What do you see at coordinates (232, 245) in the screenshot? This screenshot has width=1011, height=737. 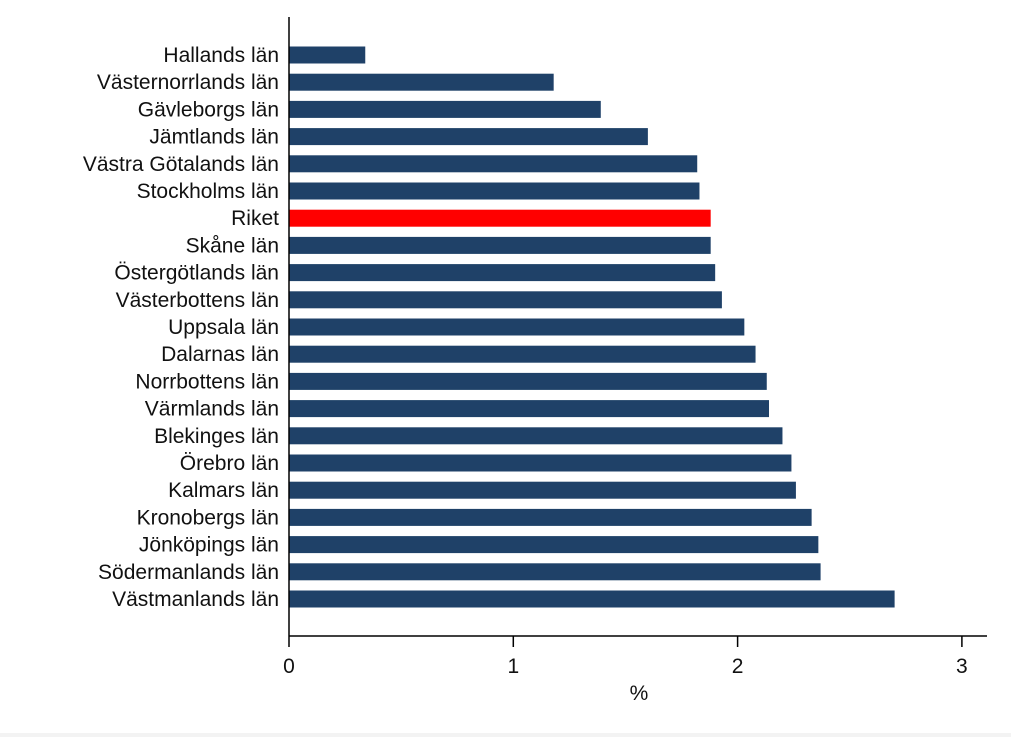 I see `category-label-7: Skåne län` at bounding box center [232, 245].